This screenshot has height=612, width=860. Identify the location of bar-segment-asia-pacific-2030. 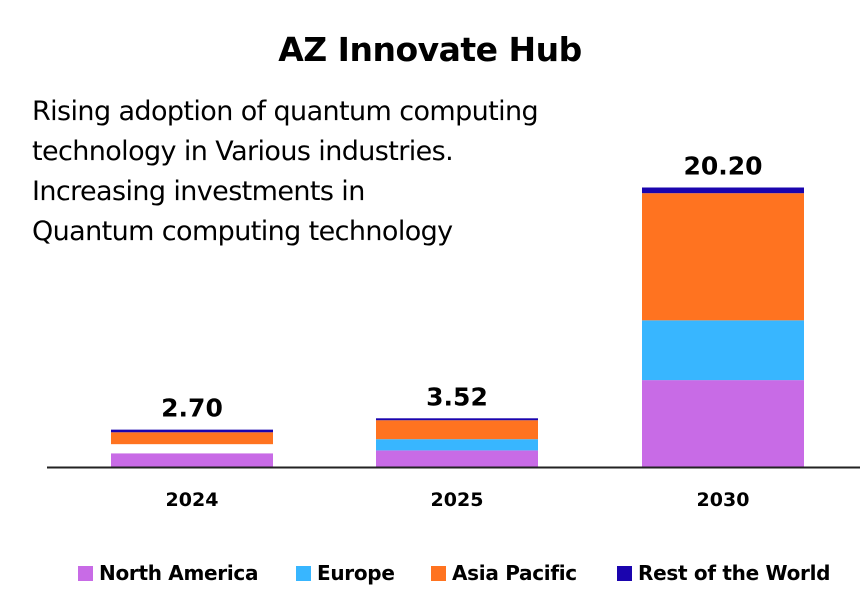
(723, 257).